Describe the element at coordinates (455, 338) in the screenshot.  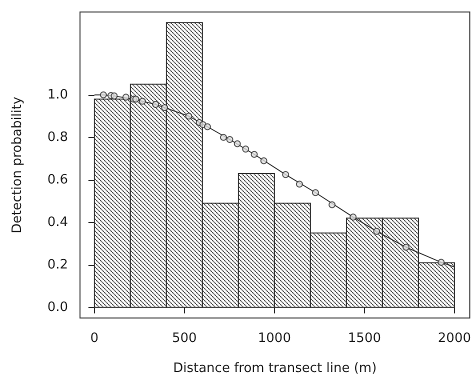
I see `x-tick-label: 2000` at that location.